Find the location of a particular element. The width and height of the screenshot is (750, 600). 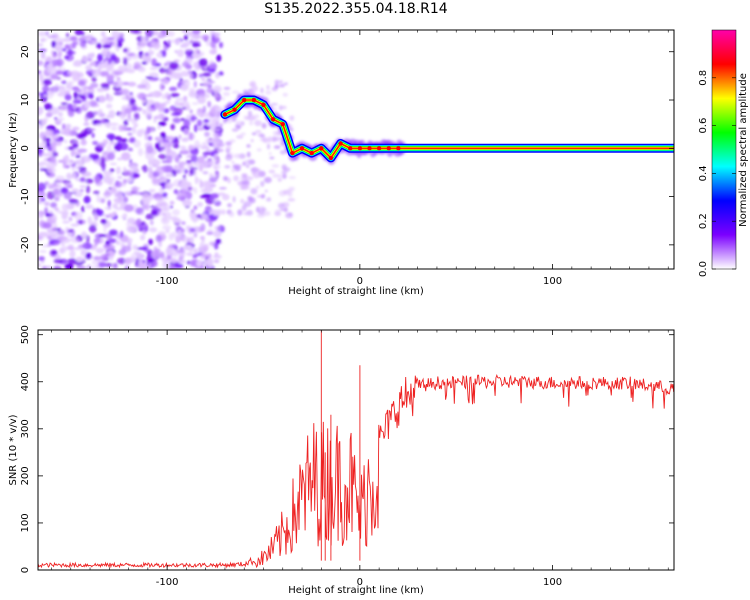

y-tick-label: 20 is located at coordinates (25, 51).